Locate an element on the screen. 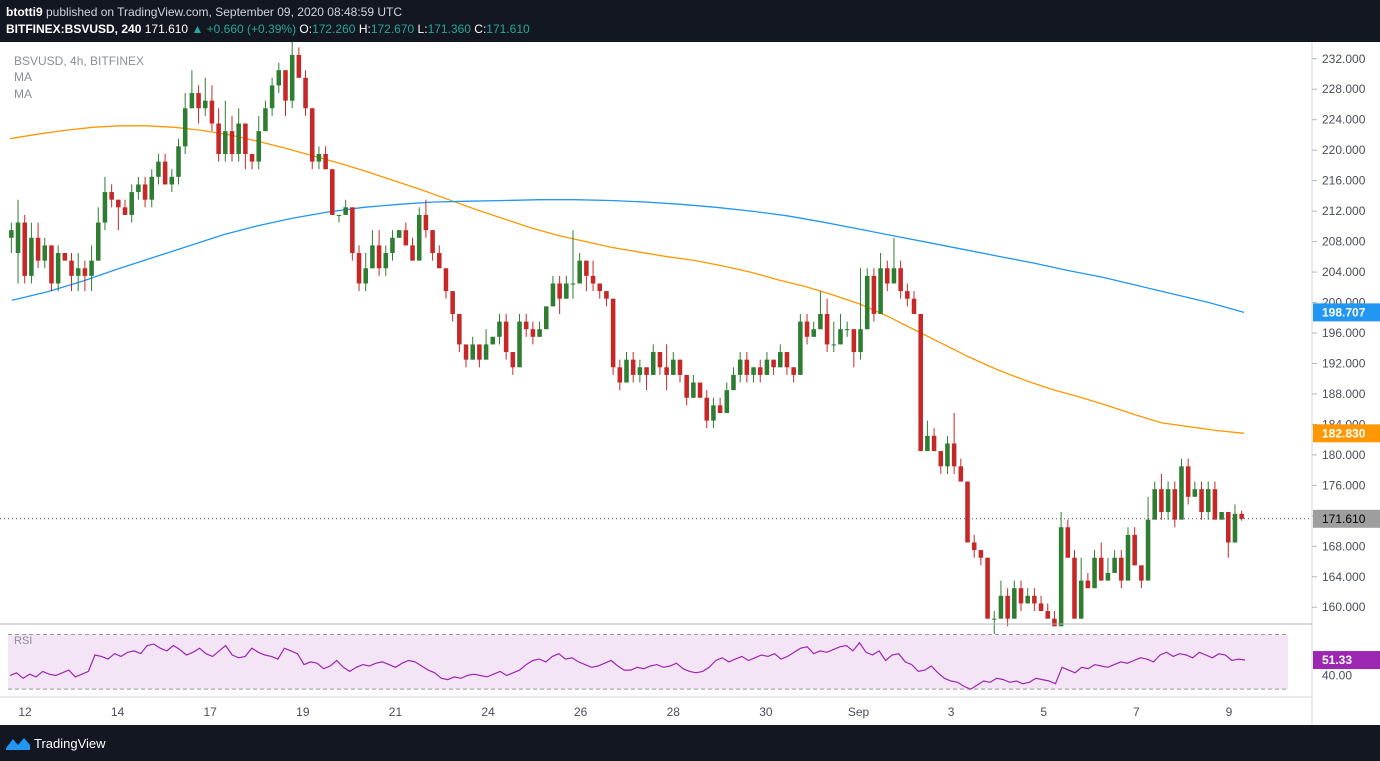  y-tick-label: 232.000 is located at coordinates (1344, 59).